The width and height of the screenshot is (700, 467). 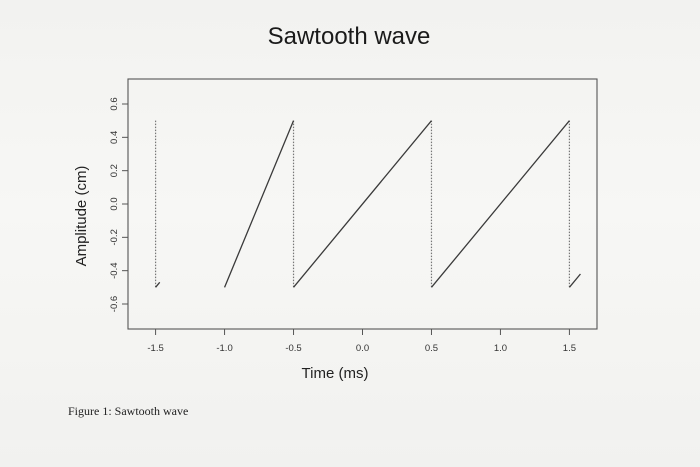 I want to click on x-tick-label: -1.5, so click(x=155, y=348).